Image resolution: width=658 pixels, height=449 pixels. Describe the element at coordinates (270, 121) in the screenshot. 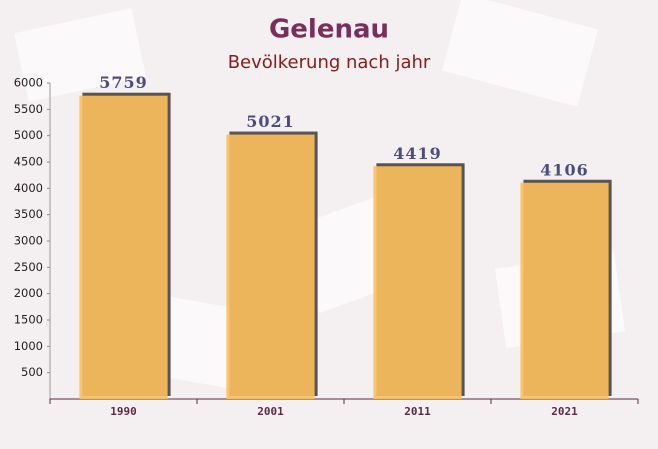

I see `value-label: 5021` at that location.